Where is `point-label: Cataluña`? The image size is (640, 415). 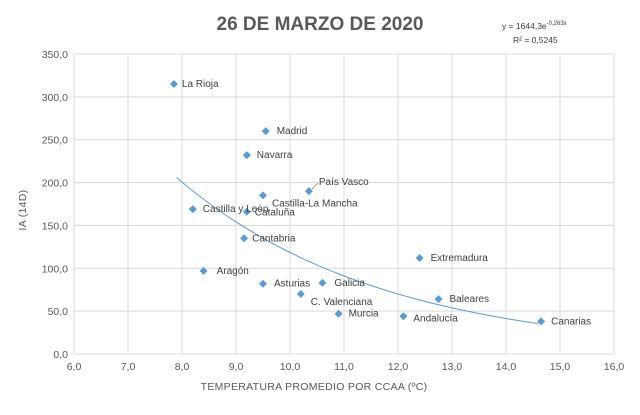
point-label: Cataluña is located at coordinates (275, 213).